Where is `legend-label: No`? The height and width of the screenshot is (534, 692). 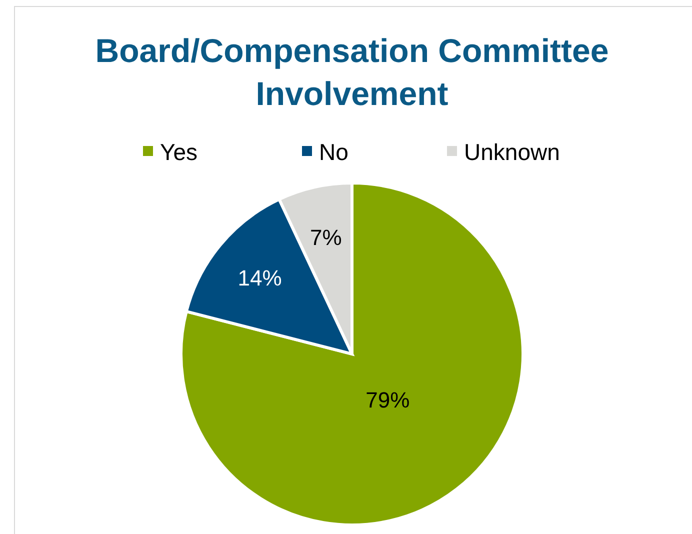 legend-label: No is located at coordinates (333, 152).